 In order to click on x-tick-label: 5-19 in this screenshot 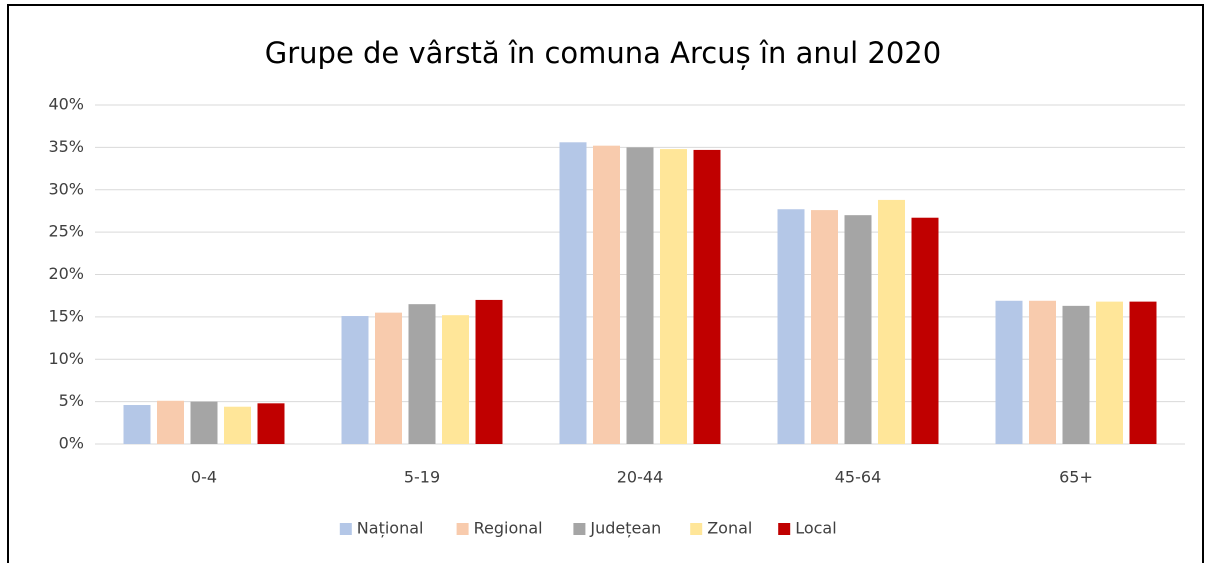, I will do `click(422, 477)`.